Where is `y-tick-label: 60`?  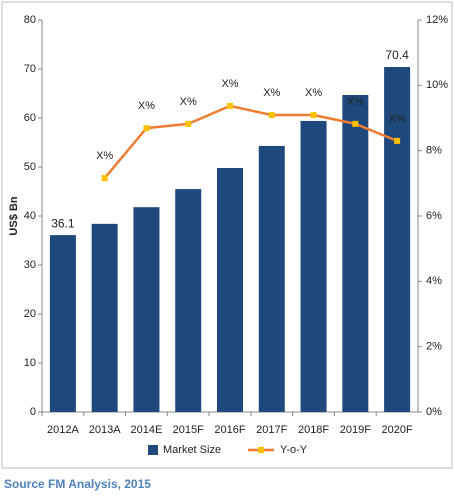
y-tick-label: 60 is located at coordinates (30, 118).